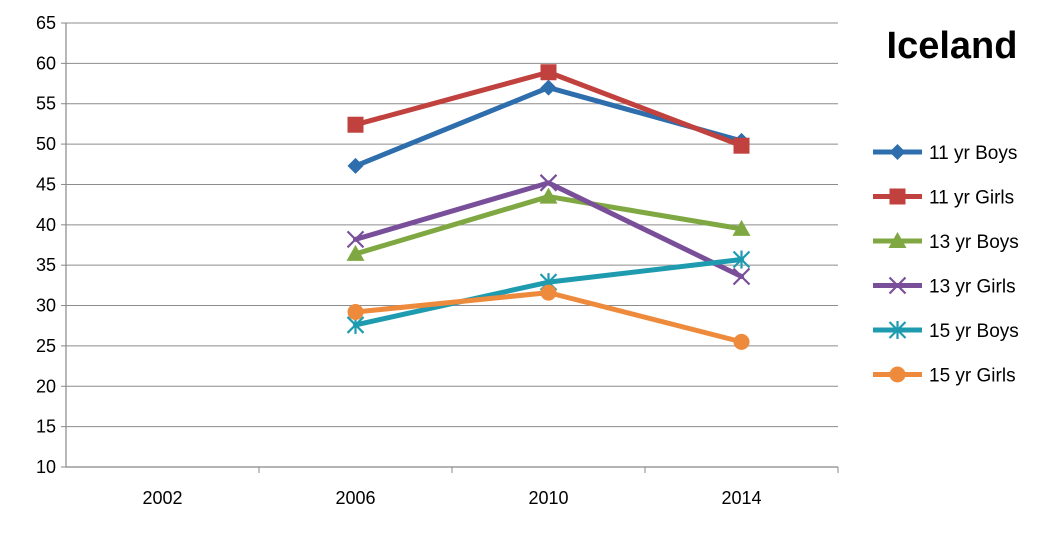 The width and height of the screenshot is (1061, 535). Describe the element at coordinates (51, 245) in the screenshot. I see `y-tick-labels: 10 15 20 25 30 35 40 45 50 55 60 65` at that location.